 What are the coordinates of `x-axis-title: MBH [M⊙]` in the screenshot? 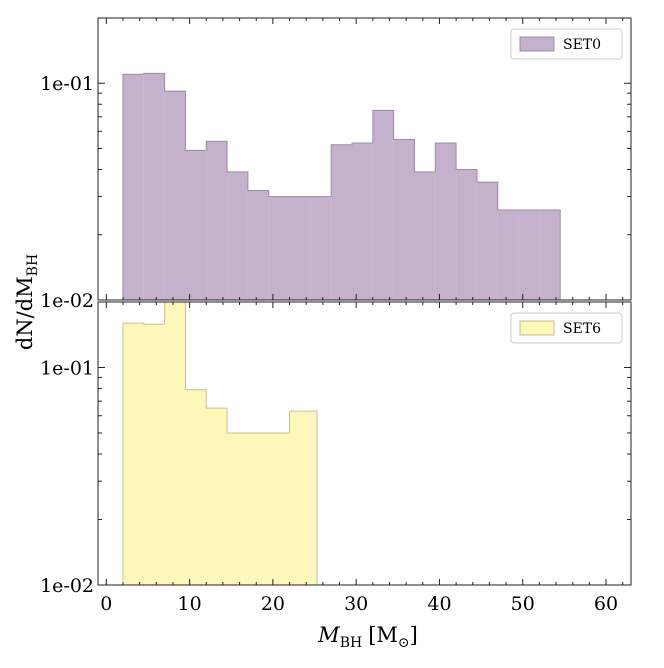 It's located at (367, 637).